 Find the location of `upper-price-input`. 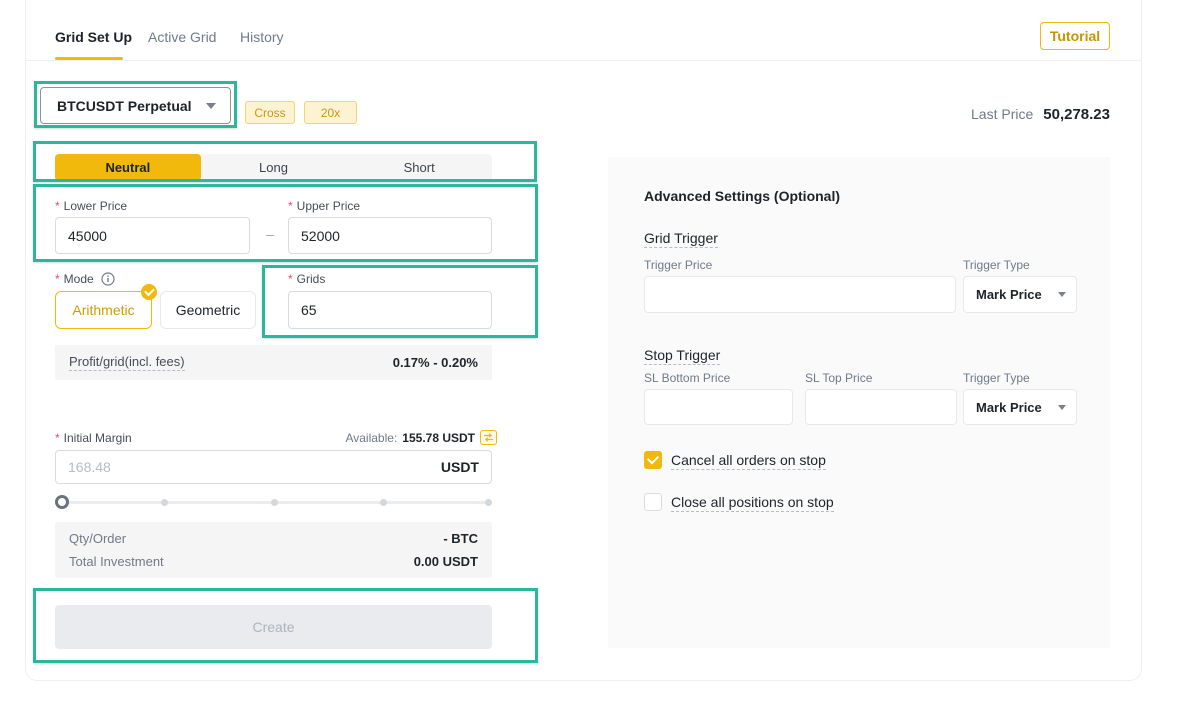

upper-price-input is located at coordinates (390, 235).